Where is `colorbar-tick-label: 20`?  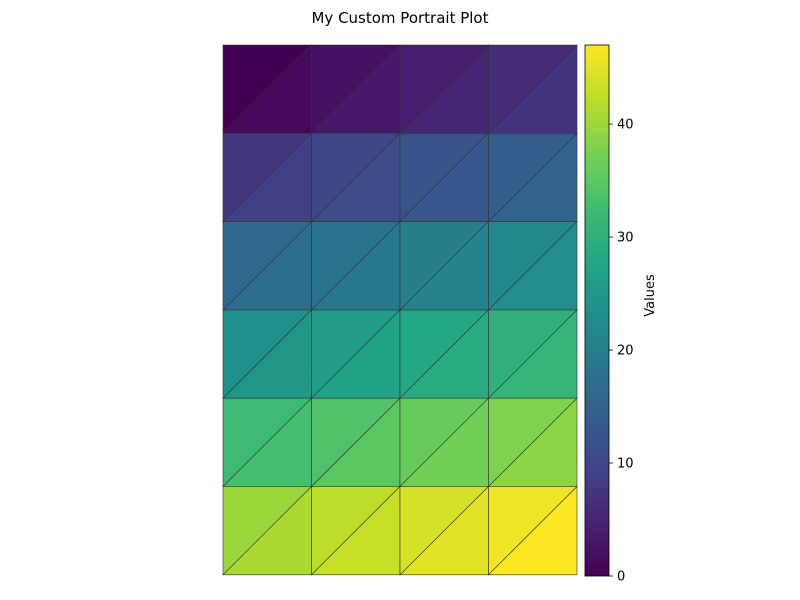
colorbar-tick-label: 20 is located at coordinates (625, 351).